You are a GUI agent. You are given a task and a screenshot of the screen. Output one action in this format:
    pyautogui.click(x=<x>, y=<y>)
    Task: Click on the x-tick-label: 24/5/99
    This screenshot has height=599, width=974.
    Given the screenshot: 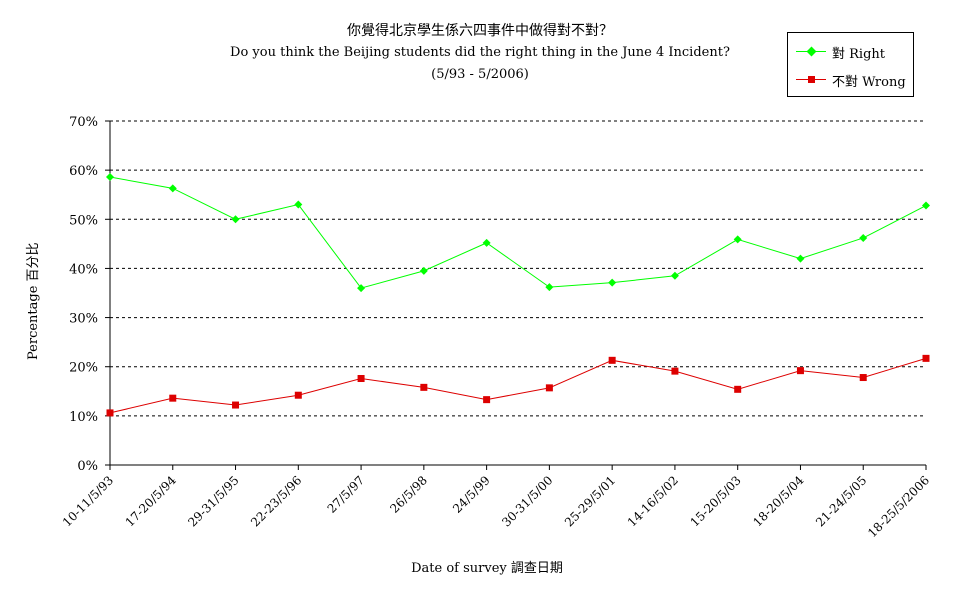 What is the action you would take?
    pyautogui.click(x=471, y=494)
    